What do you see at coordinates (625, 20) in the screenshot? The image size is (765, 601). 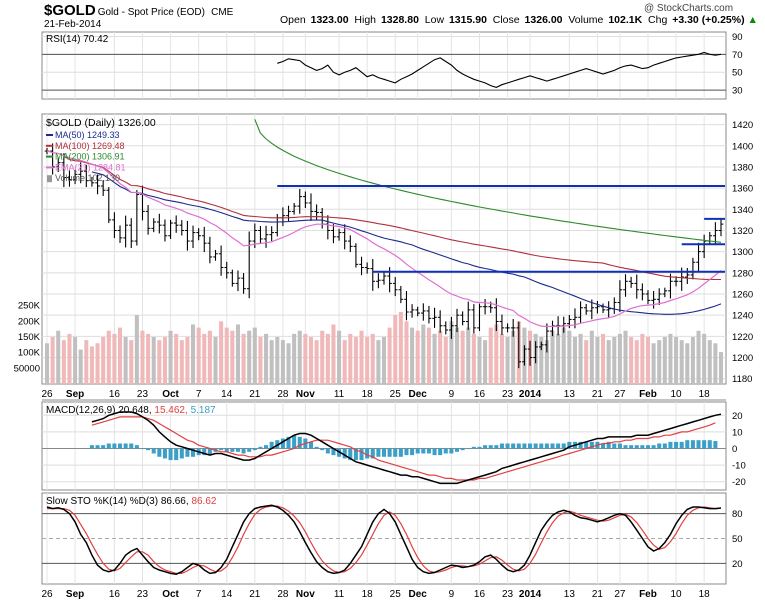 I see `volume-value: 102.1K` at bounding box center [625, 20].